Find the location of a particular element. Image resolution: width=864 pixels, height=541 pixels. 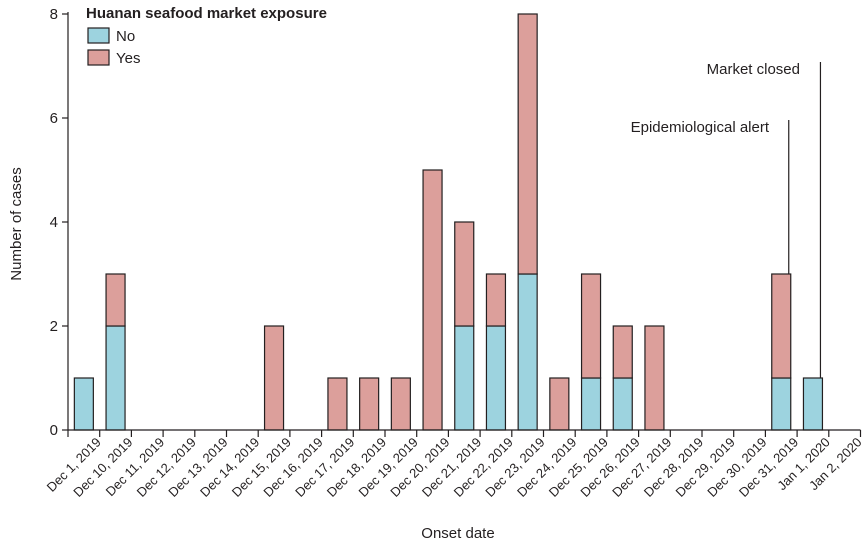

legend: Huanan seafood market exposure No Yes is located at coordinates (206, 36).